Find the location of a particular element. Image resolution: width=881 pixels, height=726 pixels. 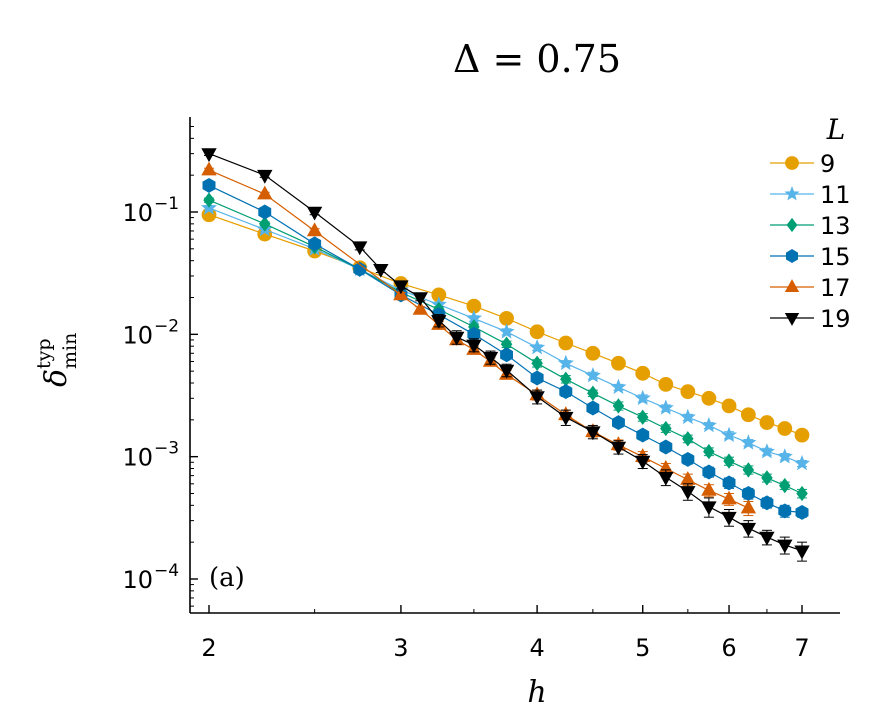

y-axis-label-subscript: min is located at coordinates (70, 351).